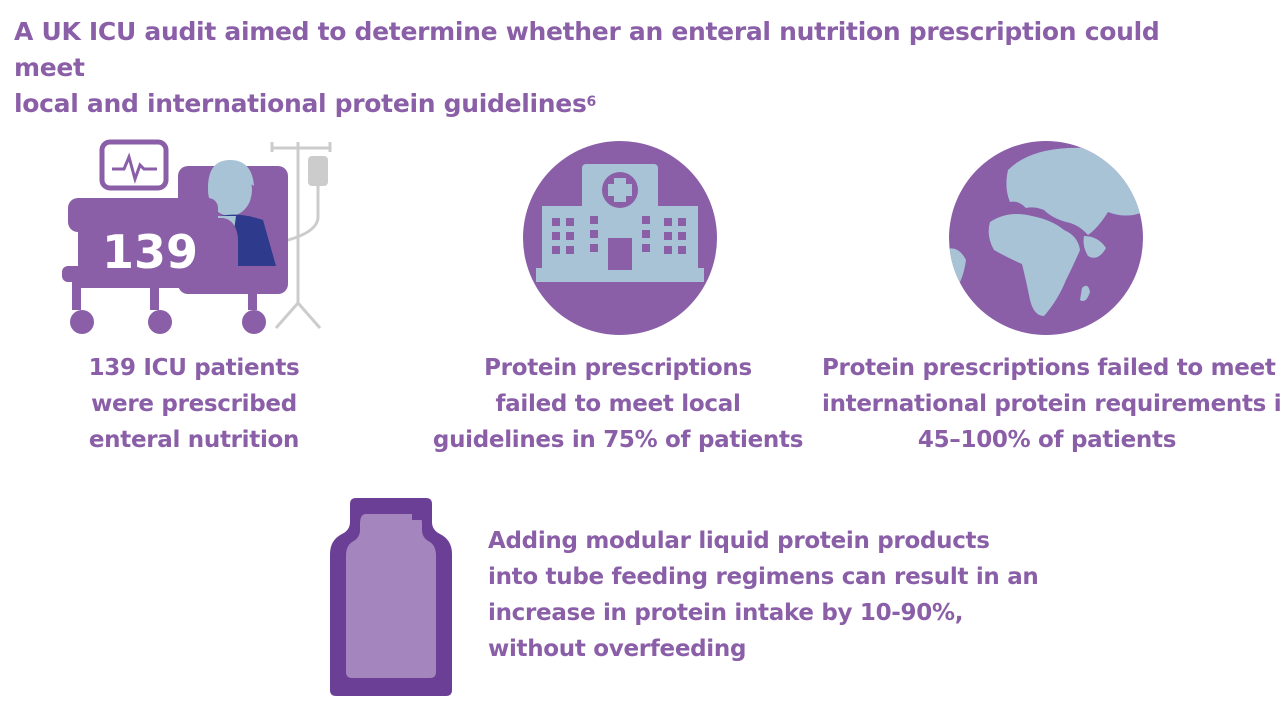  I want to click on bed-number: 139, so click(150, 252).